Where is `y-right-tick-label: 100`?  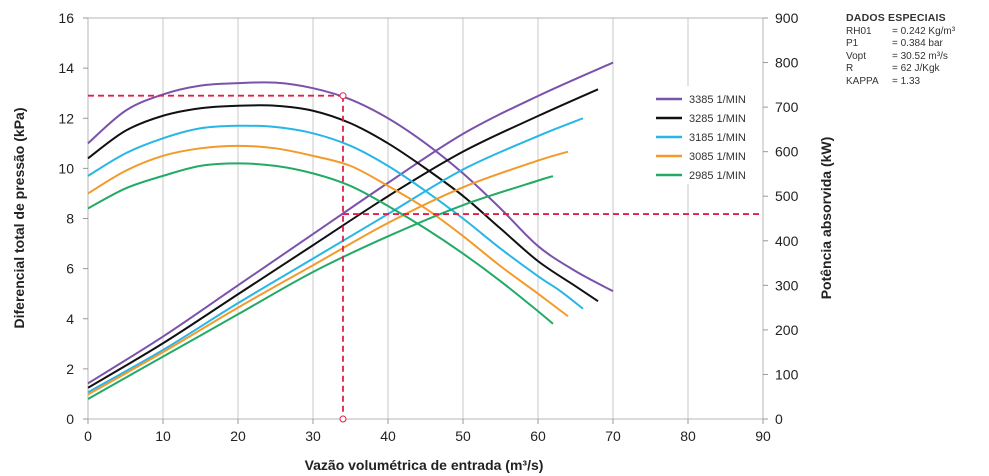 y-right-tick-label: 100 is located at coordinates (787, 374).